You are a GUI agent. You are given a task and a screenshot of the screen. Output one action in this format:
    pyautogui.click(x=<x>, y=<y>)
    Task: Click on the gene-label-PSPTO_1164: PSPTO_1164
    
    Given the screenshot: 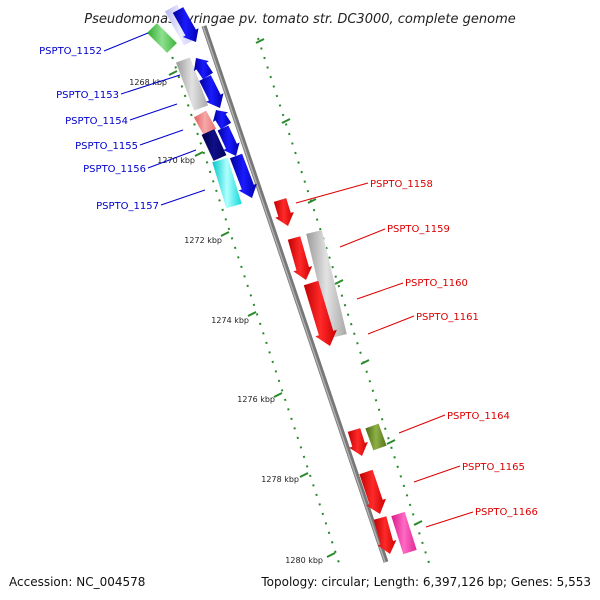 What is the action you would take?
    pyautogui.click(x=478, y=416)
    